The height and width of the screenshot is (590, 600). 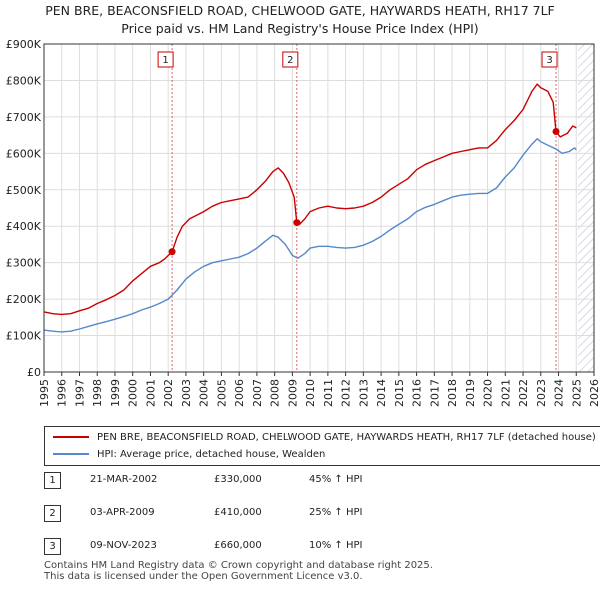 I want to click on sale-label: 1, so click(x=165, y=60).